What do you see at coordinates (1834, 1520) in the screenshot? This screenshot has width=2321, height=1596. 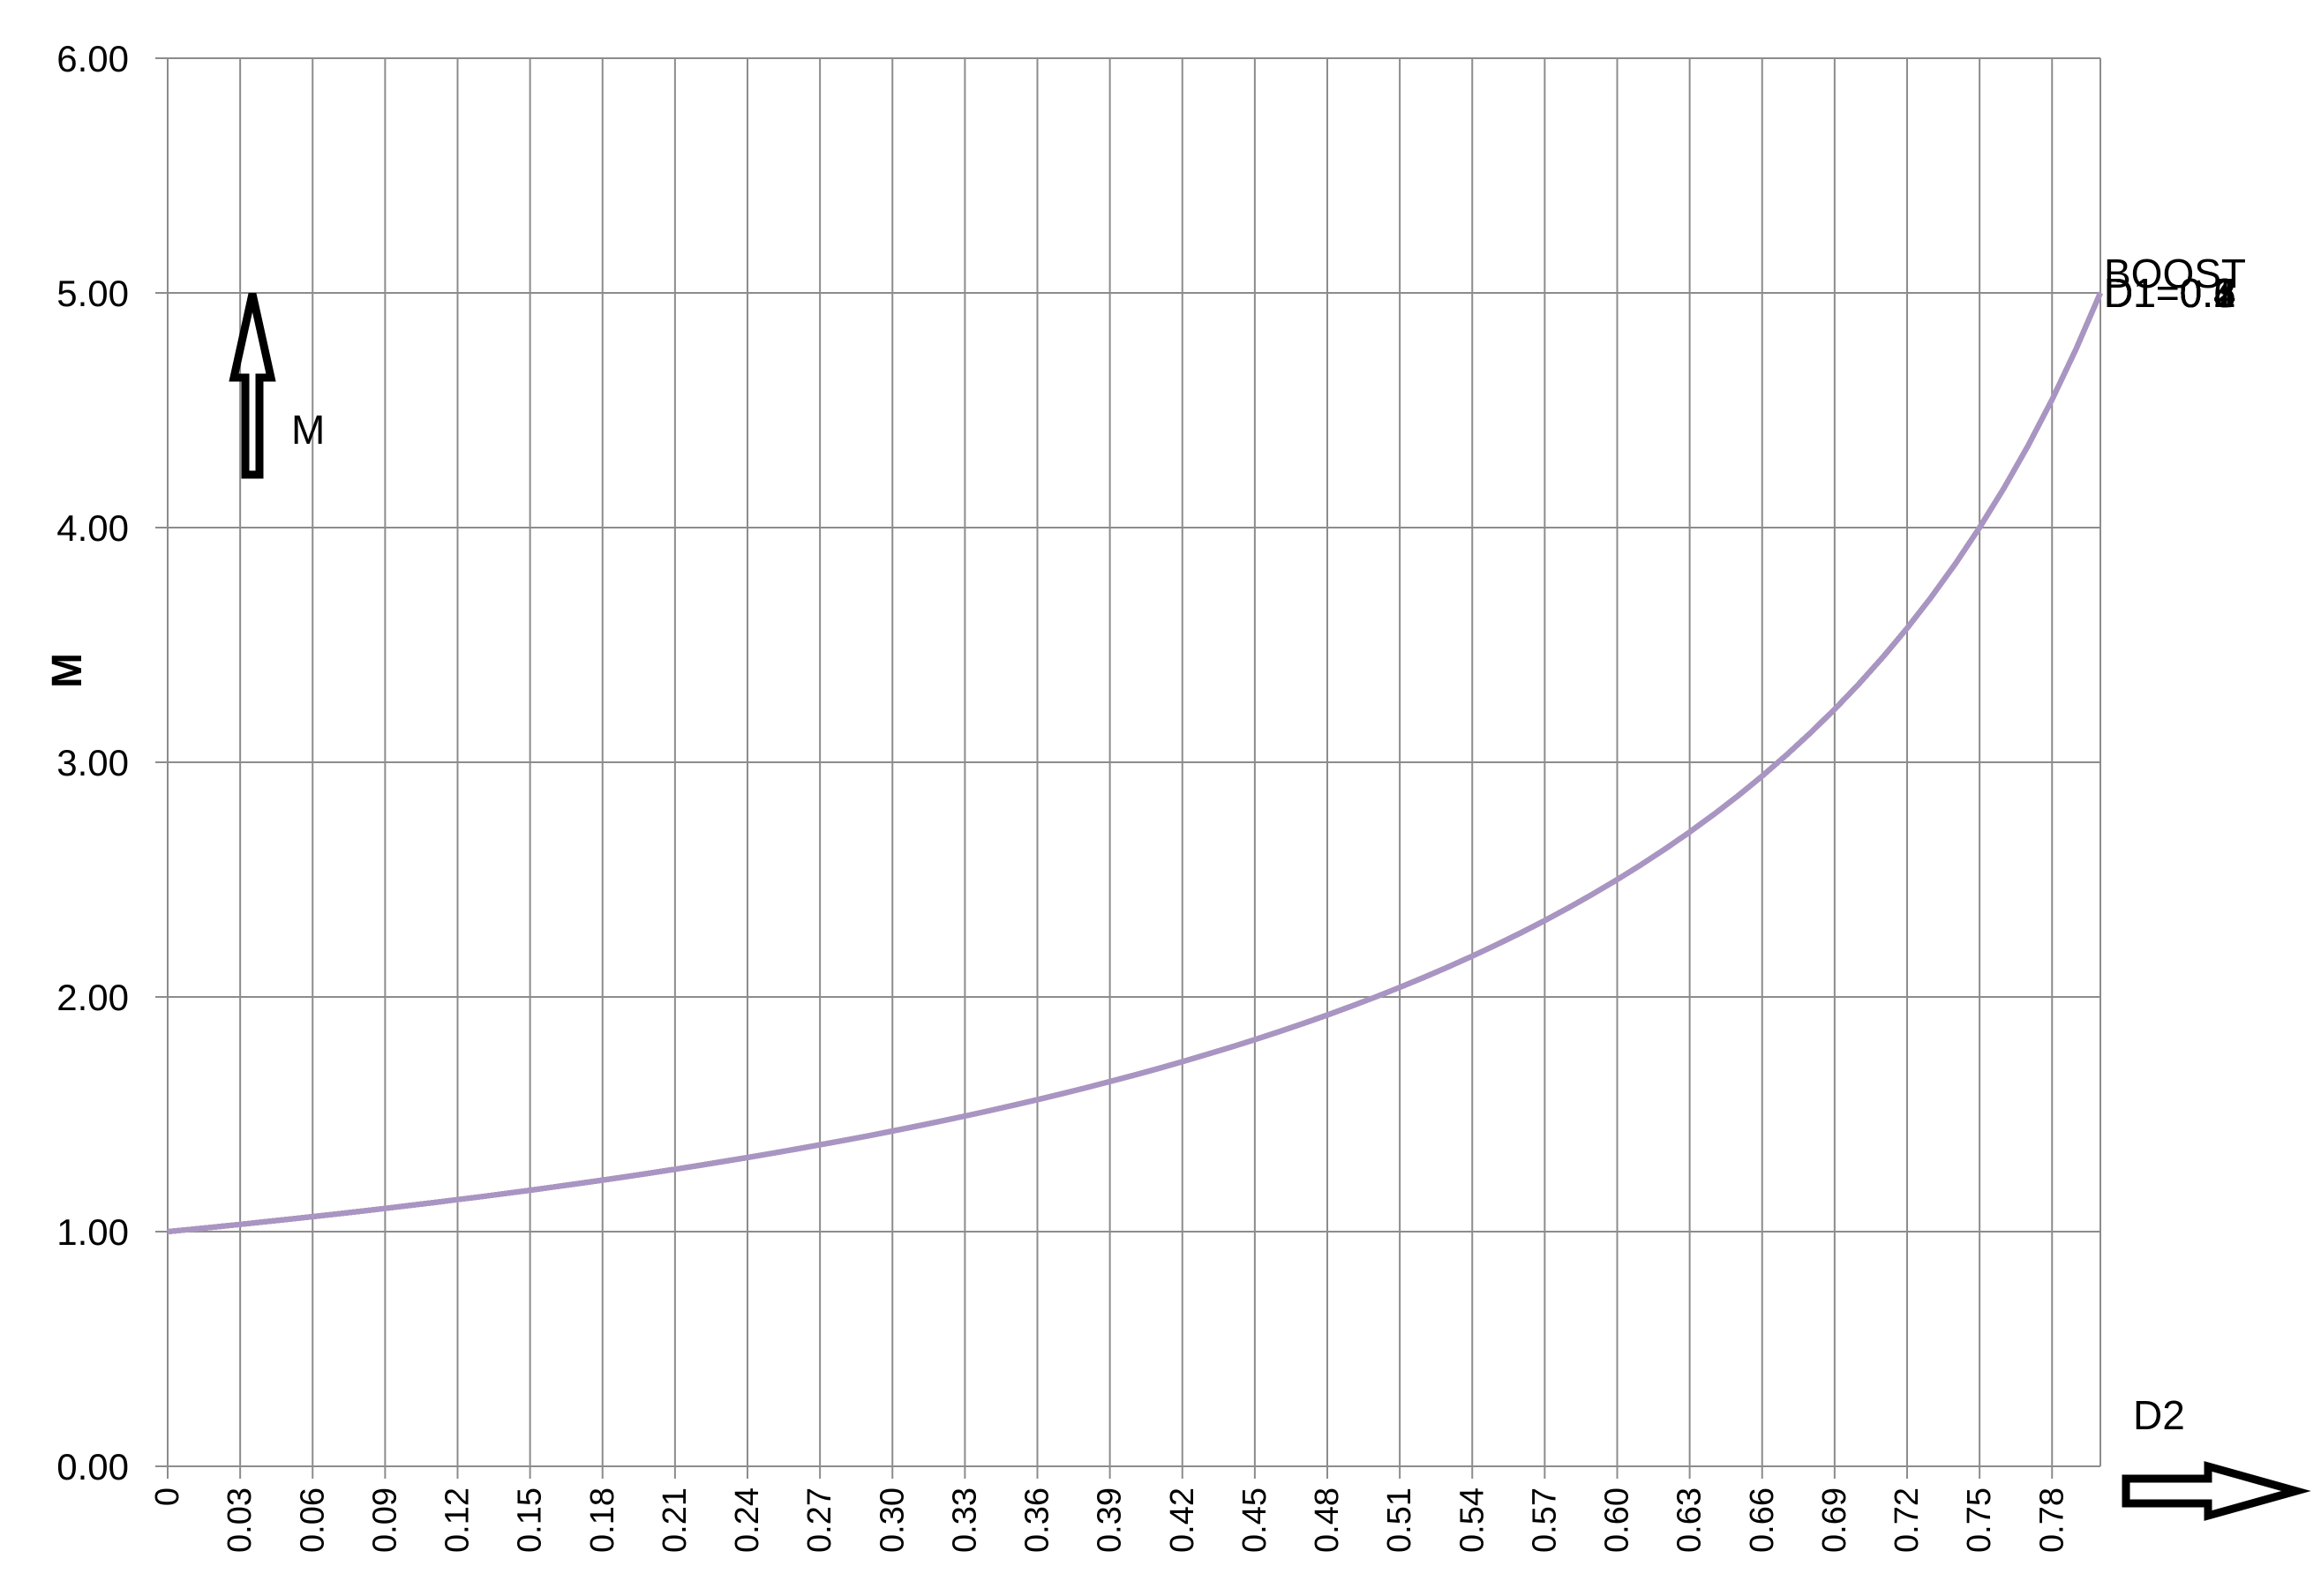 I see `x-tick-label: 0.69` at bounding box center [1834, 1520].